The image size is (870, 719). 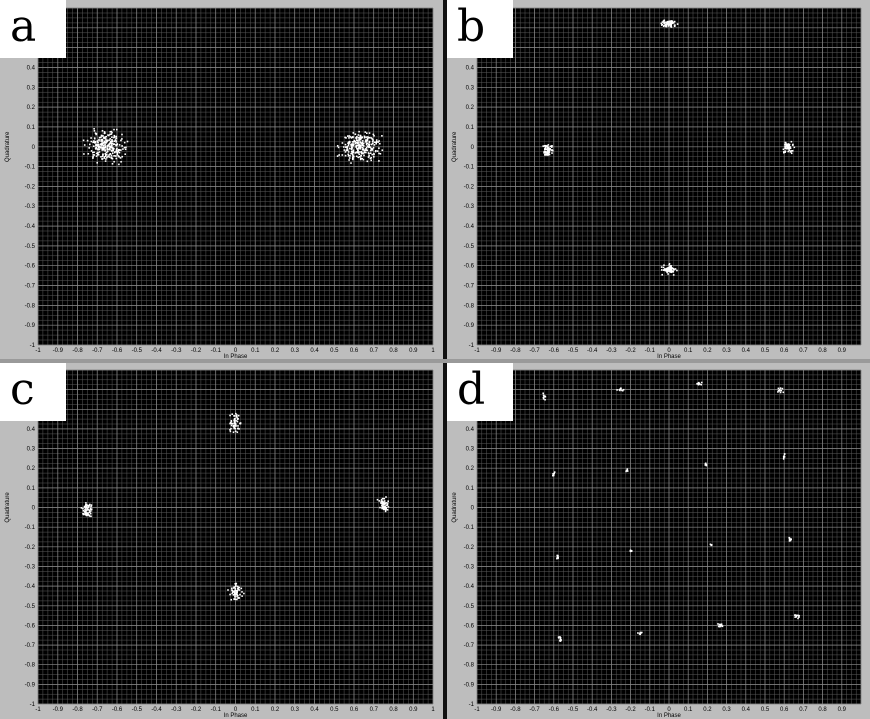 What do you see at coordinates (822, 351) in the screenshot?
I see `x-tick-label: 0.8` at bounding box center [822, 351].